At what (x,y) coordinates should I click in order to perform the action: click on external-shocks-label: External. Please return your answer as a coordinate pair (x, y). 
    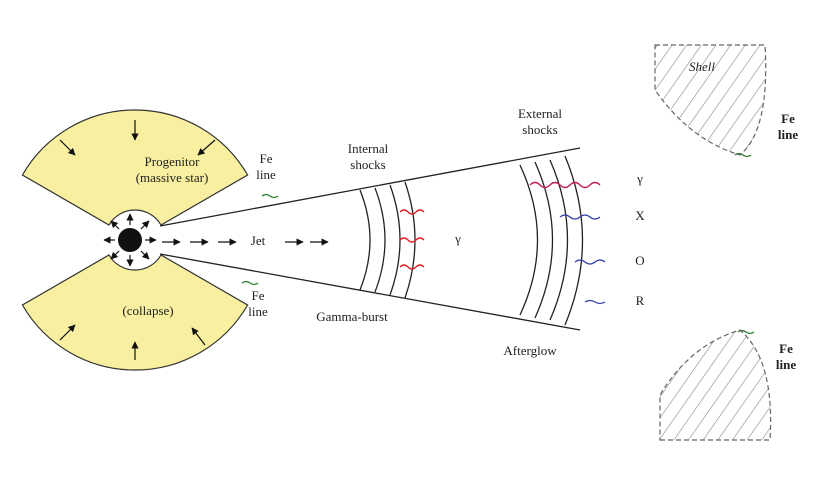
    Looking at the image, I should click on (540, 113).